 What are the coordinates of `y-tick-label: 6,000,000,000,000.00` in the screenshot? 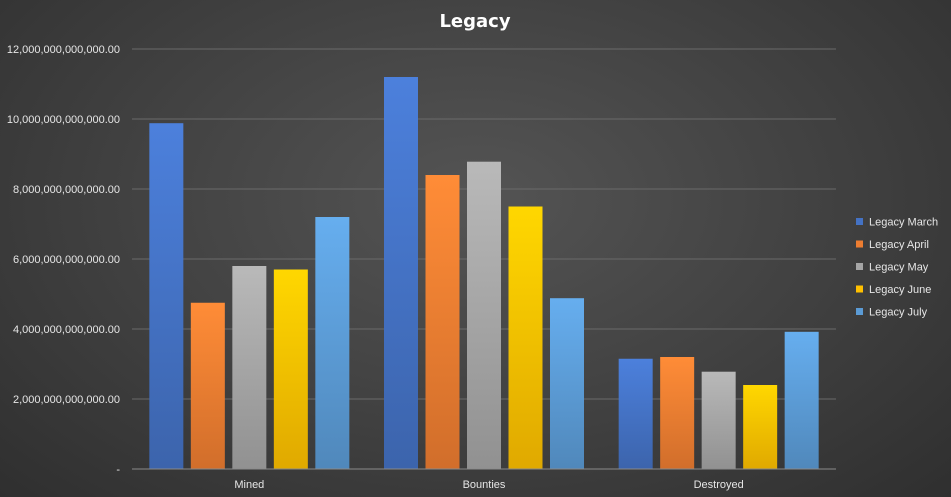 It's located at (66, 260).